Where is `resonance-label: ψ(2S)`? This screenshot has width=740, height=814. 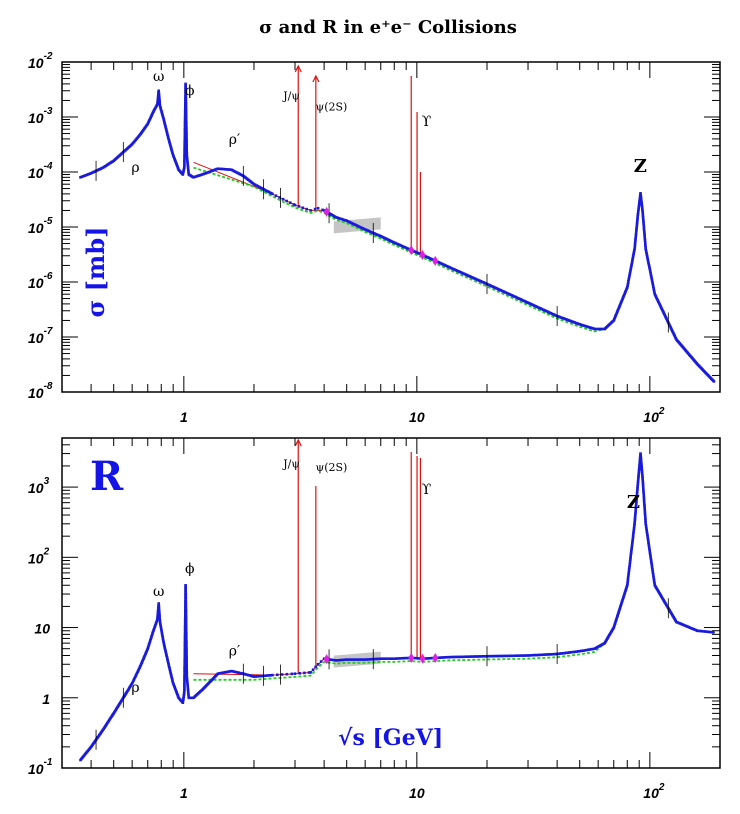
resonance-label: ψ(2S) is located at coordinates (332, 467).